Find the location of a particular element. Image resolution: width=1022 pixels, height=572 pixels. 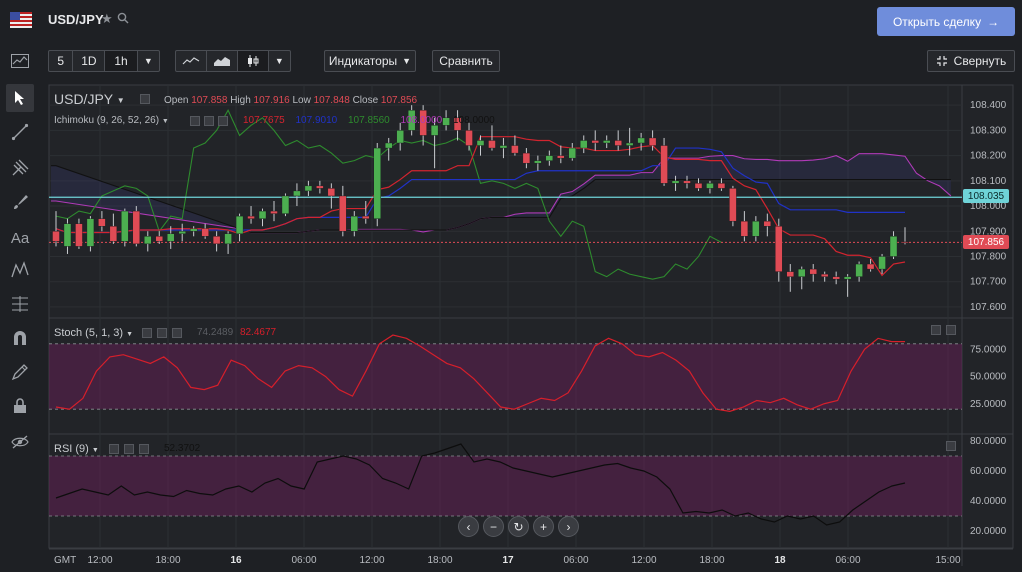

open-trade-button: Открыть сделку → is located at coordinates (946, 21).